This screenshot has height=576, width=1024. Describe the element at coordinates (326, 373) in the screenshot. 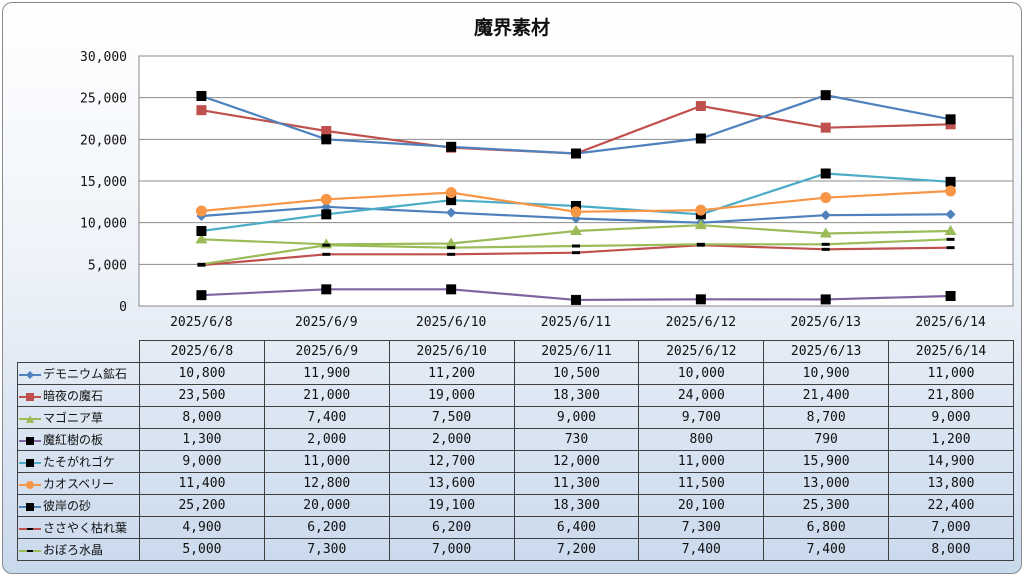

I see `table-cell: 11,900` at that location.